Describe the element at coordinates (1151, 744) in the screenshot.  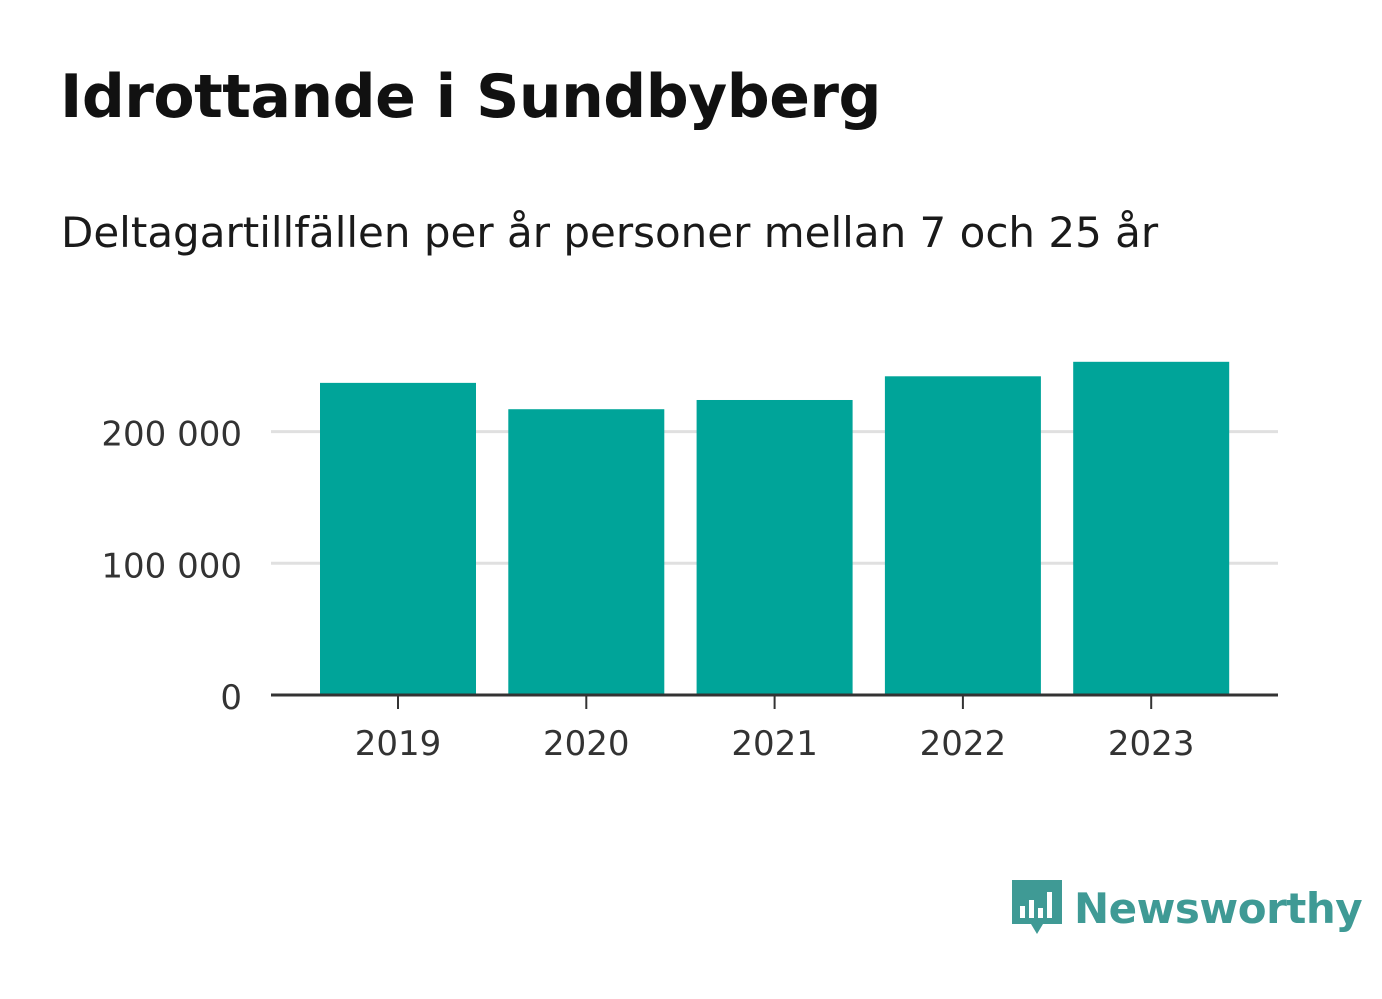
I see `x-tick-label: 2023` at that location.